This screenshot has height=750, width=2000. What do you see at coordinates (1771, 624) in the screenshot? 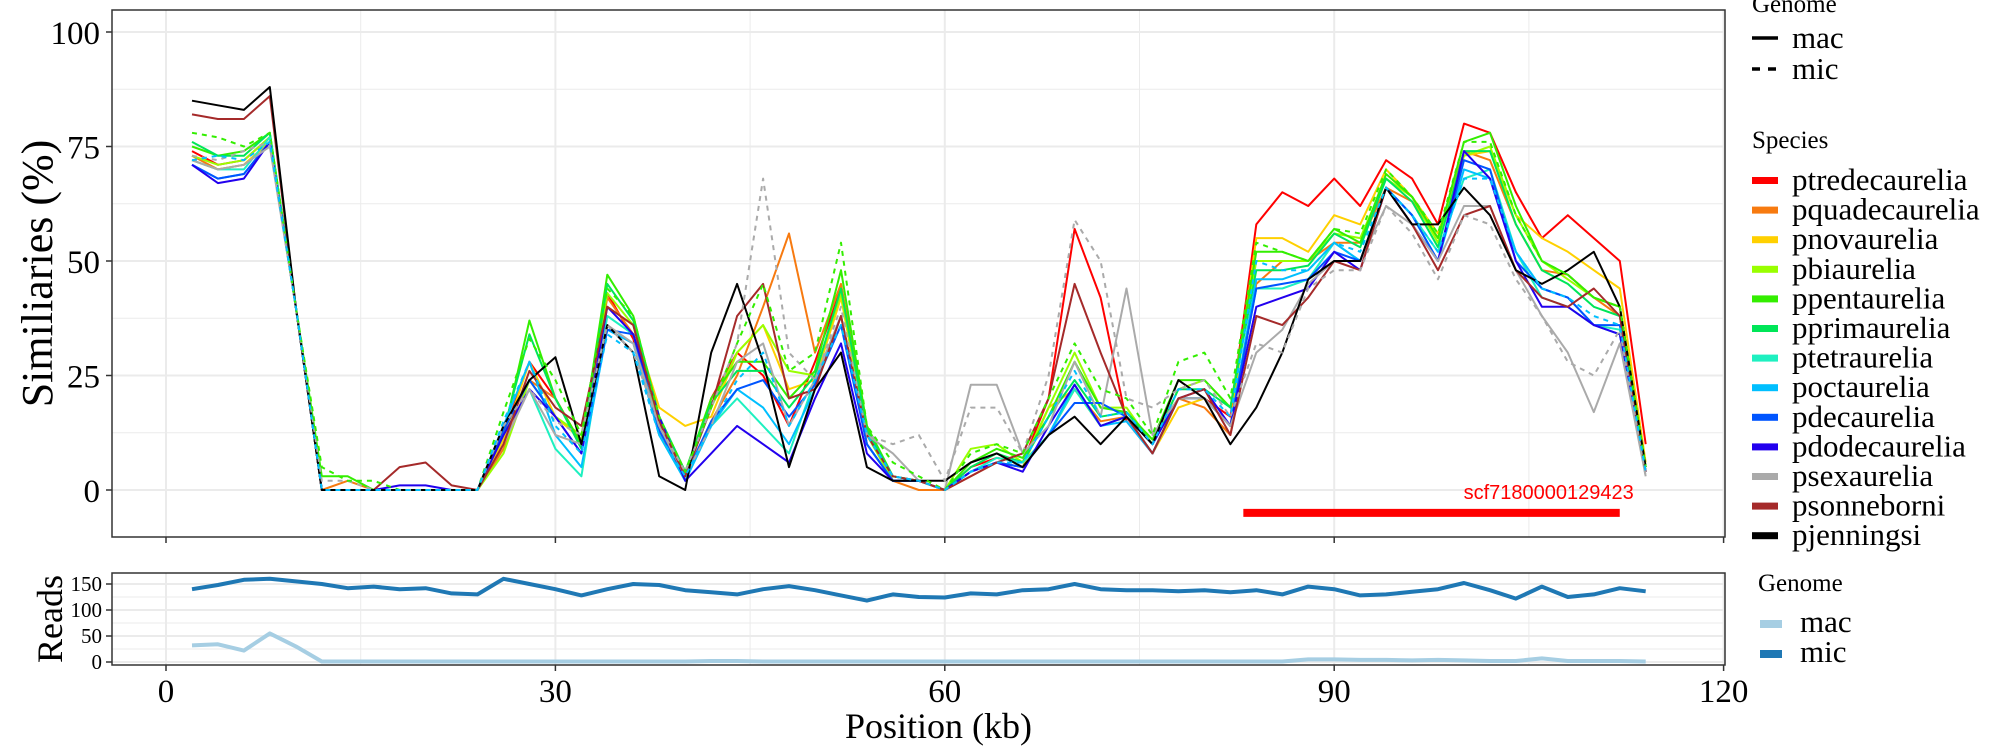
I see `legend-reads-swatch-mac` at bounding box center [1771, 624].